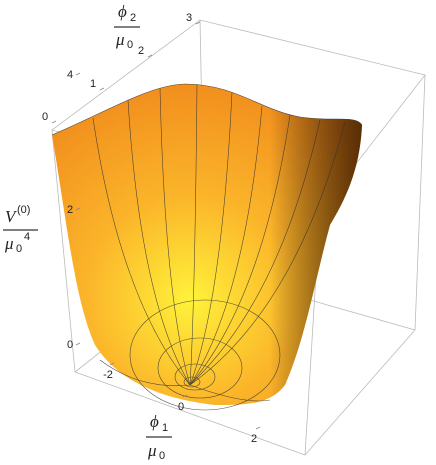  What do you see at coordinates (254, 439) in the screenshot?
I see `x-tick-label: 2` at bounding box center [254, 439].